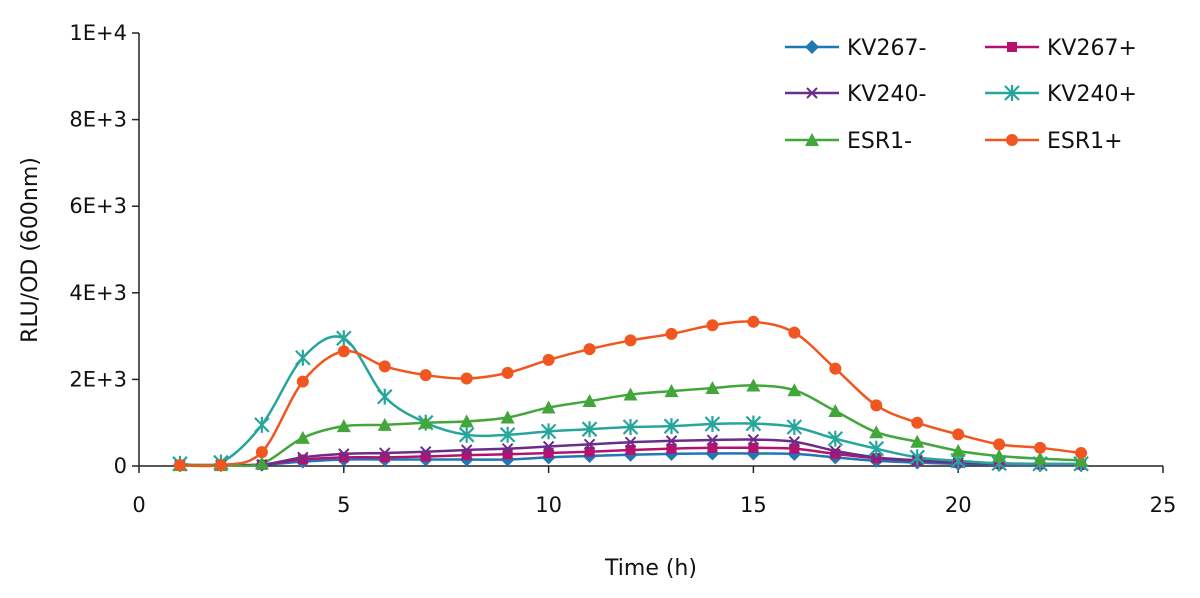 This screenshot has width=1200, height=598. What do you see at coordinates (961, 95) in the screenshot?
I see `chart-legend: KV267- KV267+ KV240- KV240+ ESR1- ESR1+` at bounding box center [961, 95].